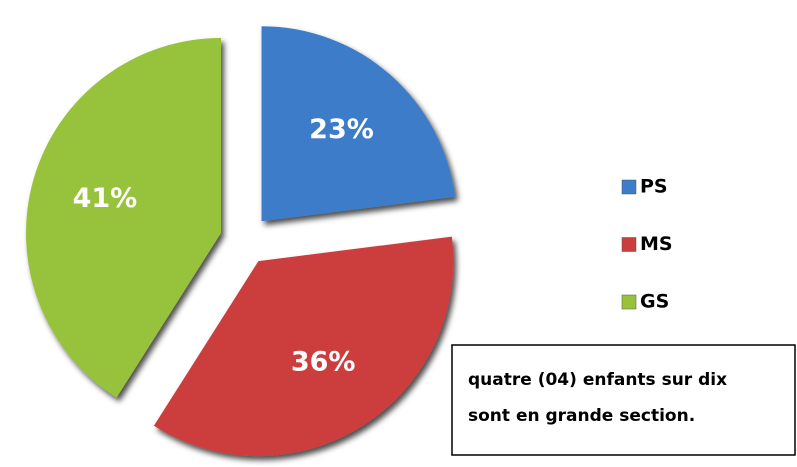  What do you see at coordinates (105, 198) in the screenshot?
I see `value-label: 41%` at bounding box center [105, 198].